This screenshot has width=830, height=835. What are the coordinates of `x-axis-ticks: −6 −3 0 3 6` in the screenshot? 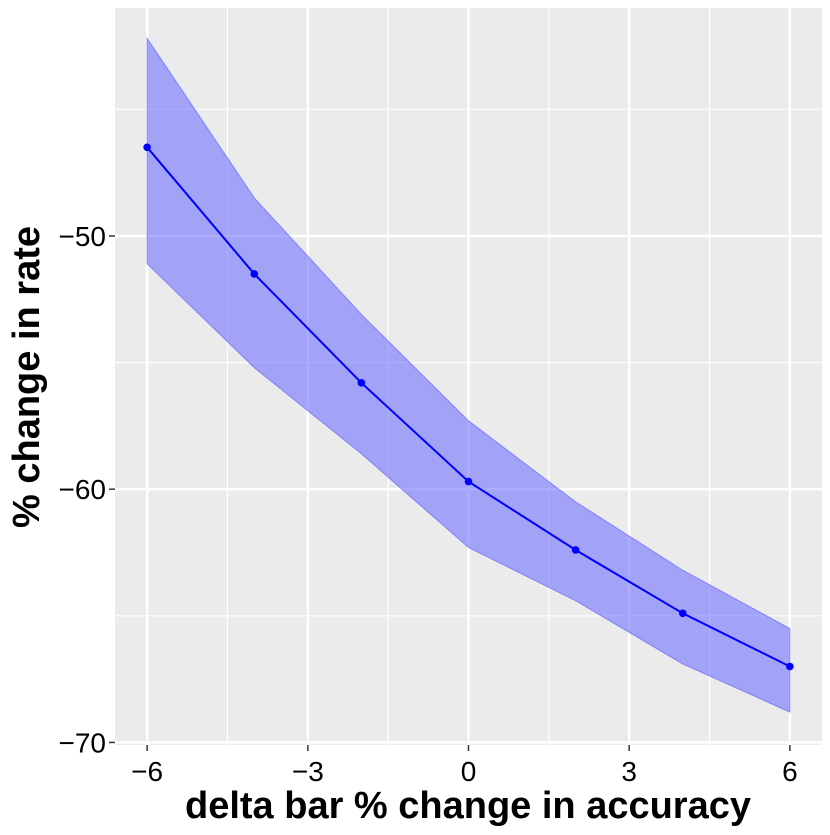 It's located at (464, 766).